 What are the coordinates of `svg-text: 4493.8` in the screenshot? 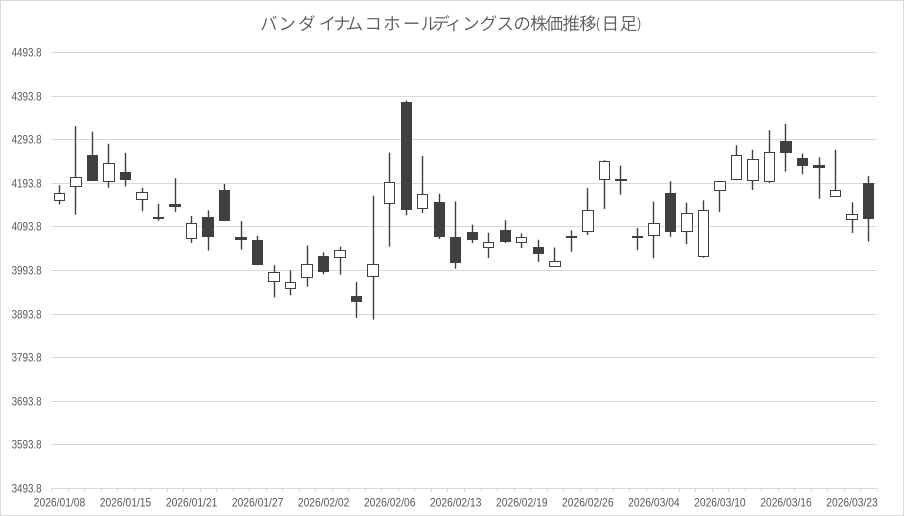 It's located at (27, 53).